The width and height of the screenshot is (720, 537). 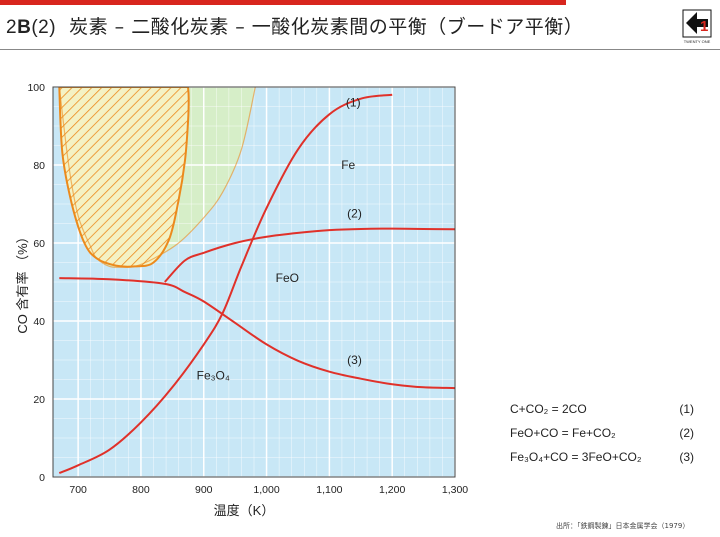 What do you see at coordinates (39, 400) in the screenshot?
I see `y-tick-label: 20` at bounding box center [39, 400].